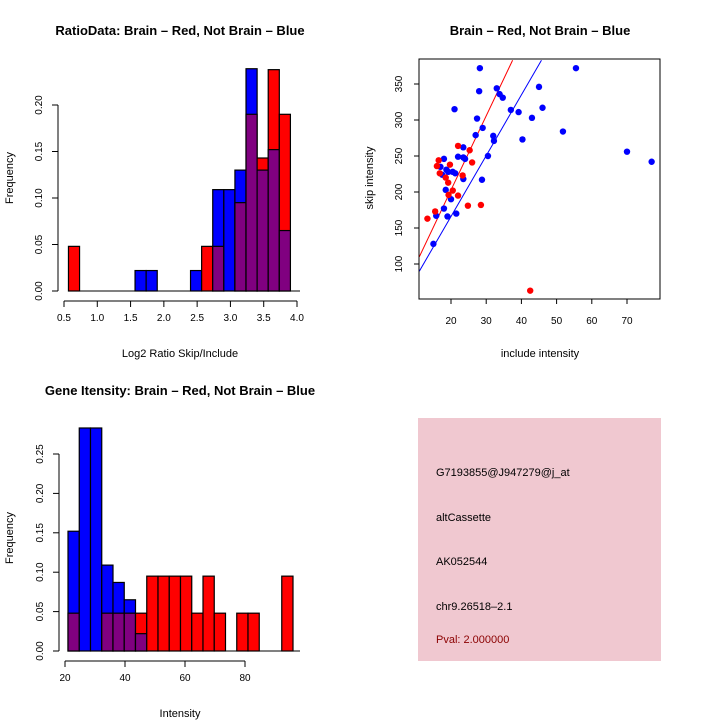 The image size is (720, 720). What do you see at coordinates (179, 180) in the screenshot?
I see `ratio-hist-bars` at bounding box center [179, 180].